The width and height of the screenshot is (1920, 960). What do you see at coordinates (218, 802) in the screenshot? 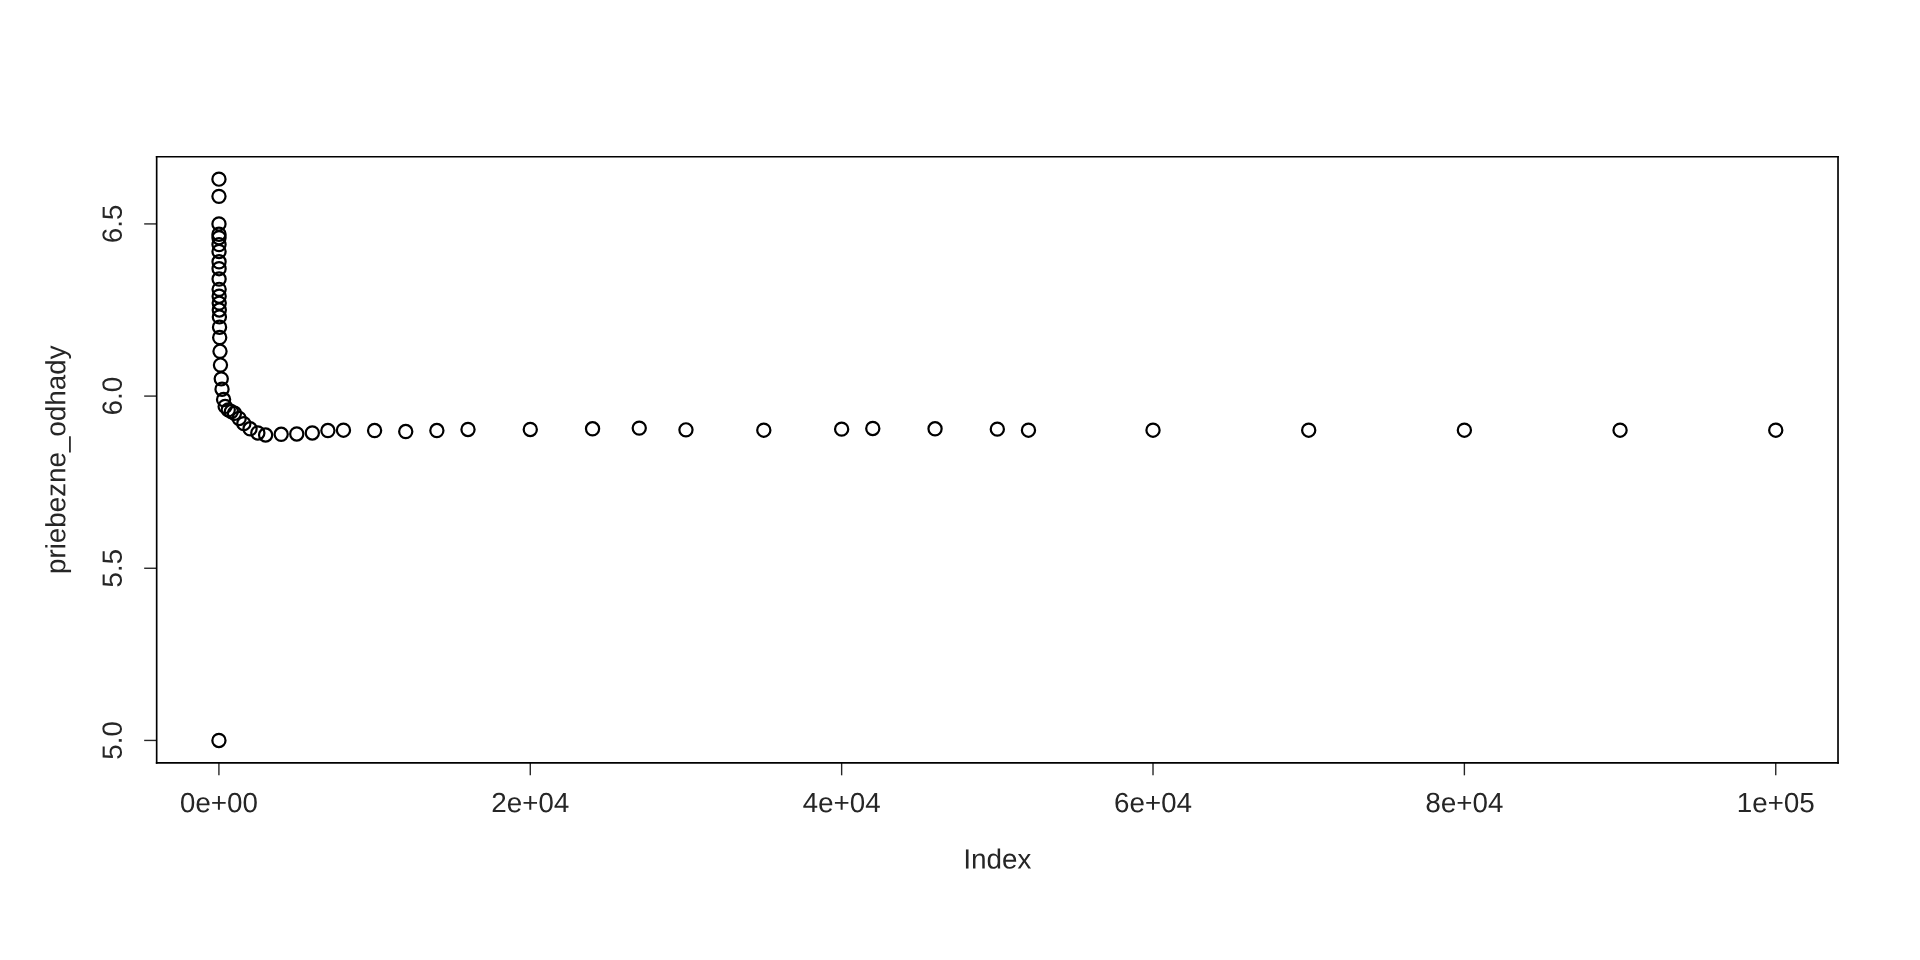
I see `x-tick-label: 0e+00` at bounding box center [218, 802].